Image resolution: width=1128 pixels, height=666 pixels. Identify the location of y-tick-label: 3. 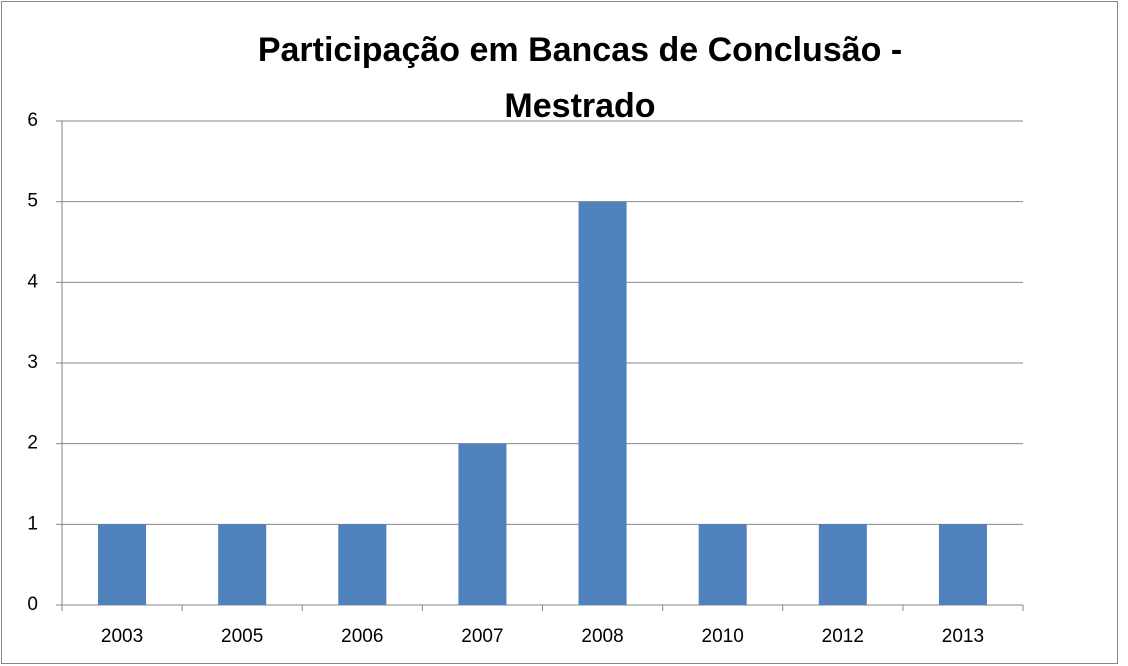
(32, 362).